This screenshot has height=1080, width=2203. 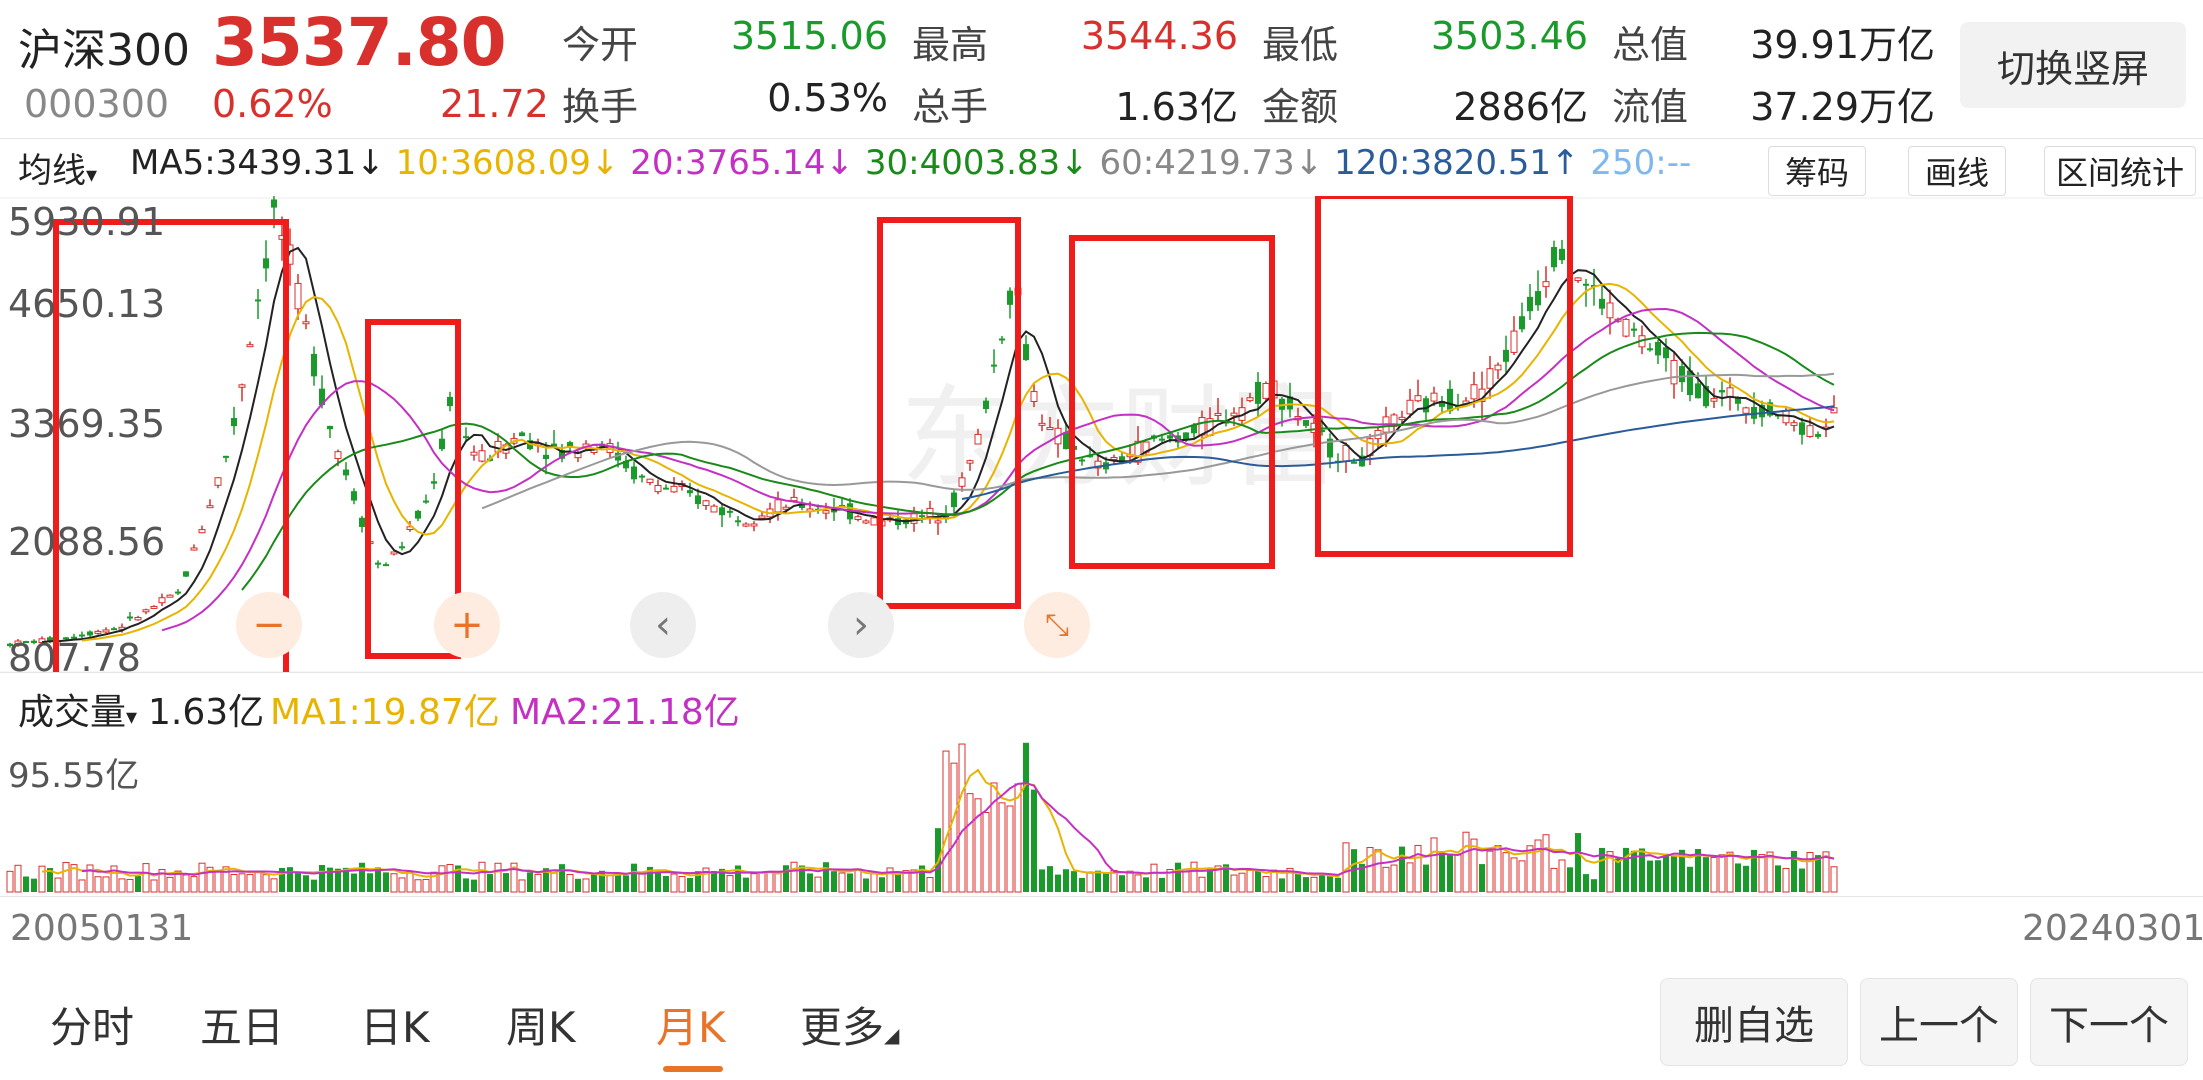 I want to click on chevron-right-icon: ›, so click(x=861, y=625).